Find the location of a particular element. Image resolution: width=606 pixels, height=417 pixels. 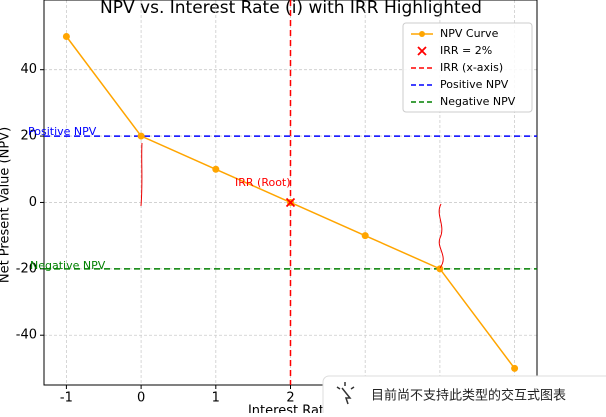

unsupported-popup: 目前尚不支持此类型的交互式图表 is located at coordinates (464, 396).